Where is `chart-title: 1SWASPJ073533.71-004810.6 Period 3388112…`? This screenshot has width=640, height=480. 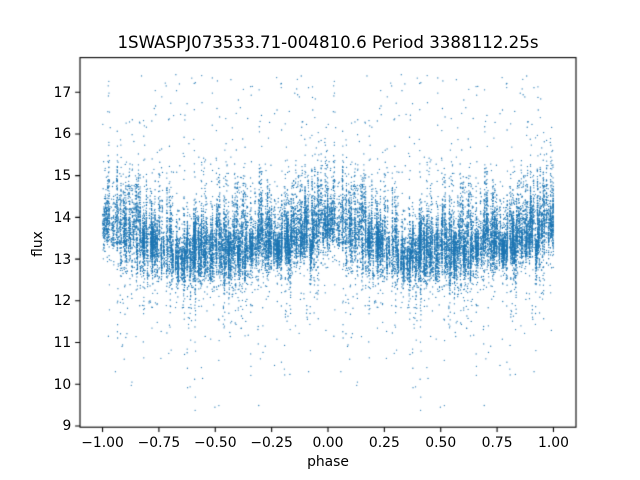 chart-title: 1SWASPJ073533.71-004810.6 Period 3388112… is located at coordinates (328, 42).